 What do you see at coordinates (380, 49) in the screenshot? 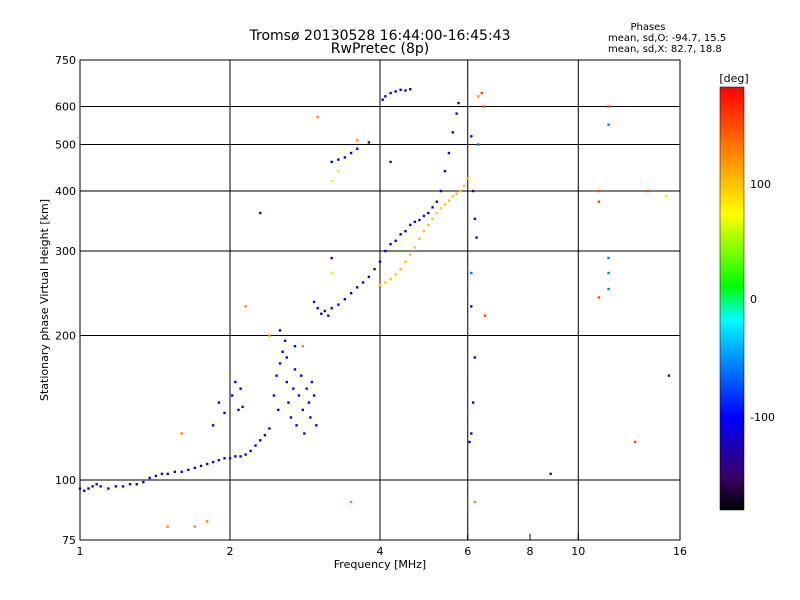
I see `chart-subtitle: RwPretec (8p)` at bounding box center [380, 49].